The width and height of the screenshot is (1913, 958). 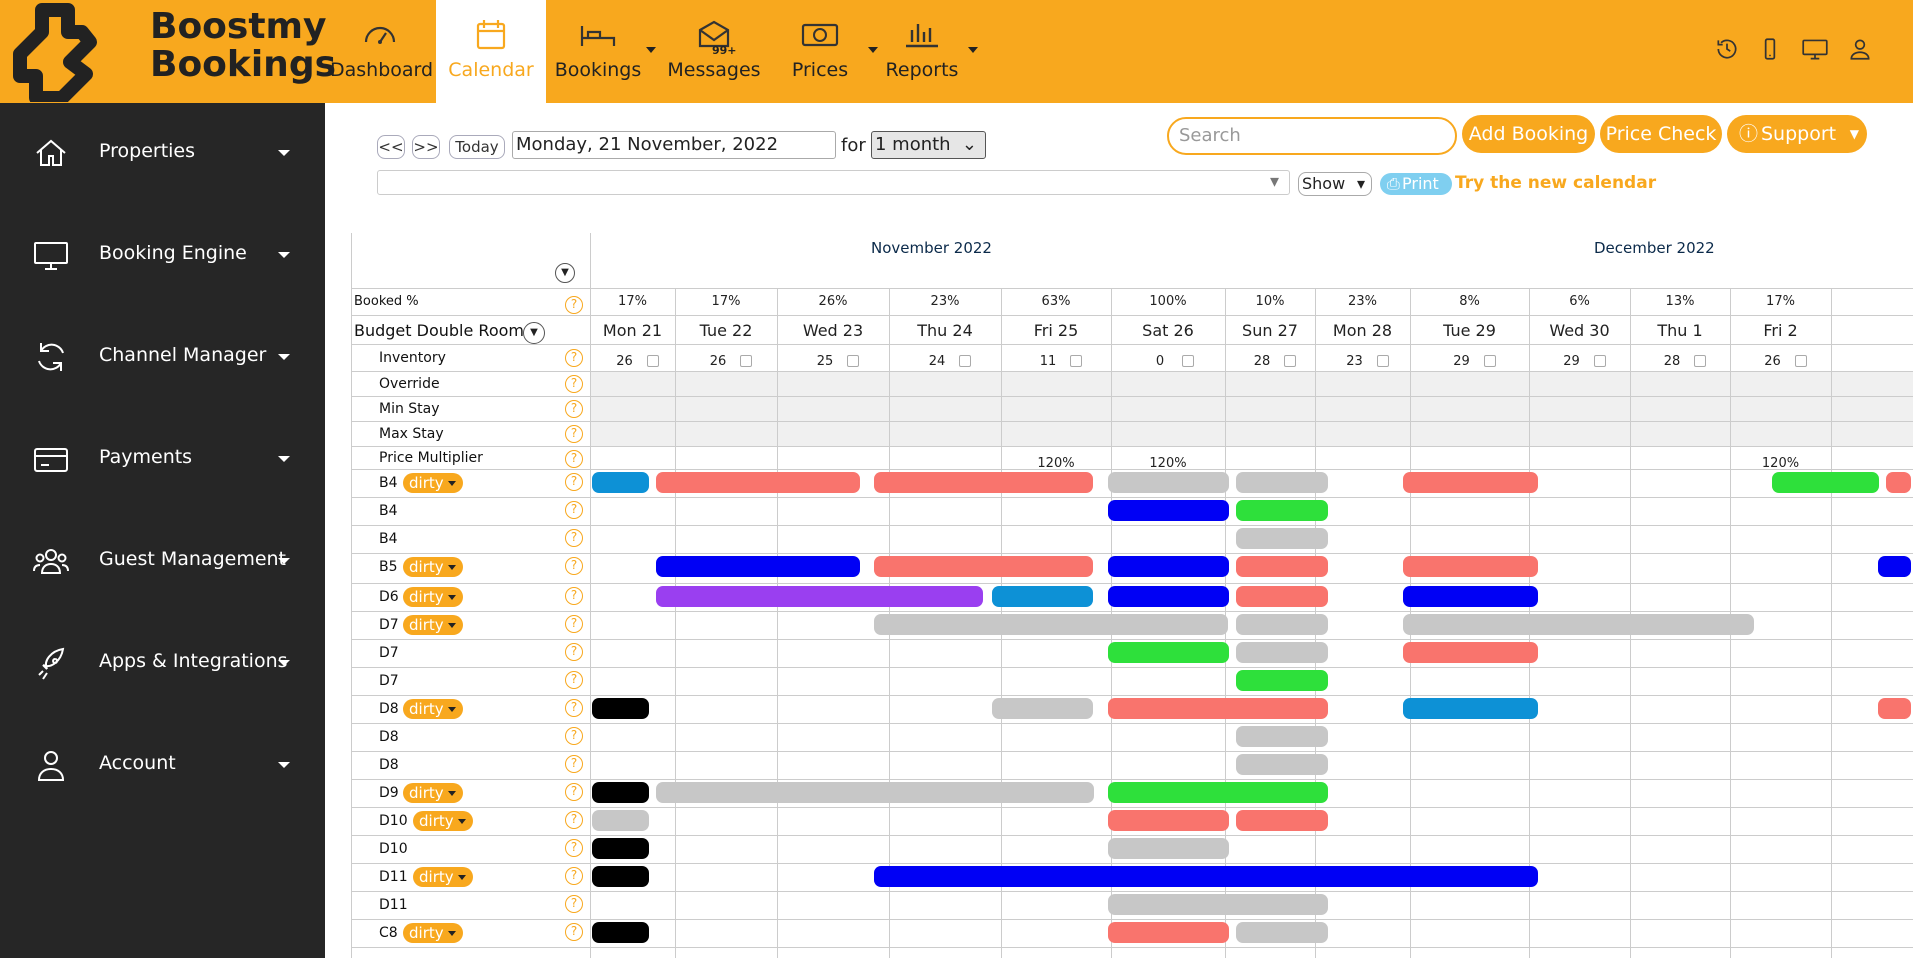 What do you see at coordinates (1797, 134) in the screenshot?
I see `support-button: ⓘ Support ▼` at bounding box center [1797, 134].